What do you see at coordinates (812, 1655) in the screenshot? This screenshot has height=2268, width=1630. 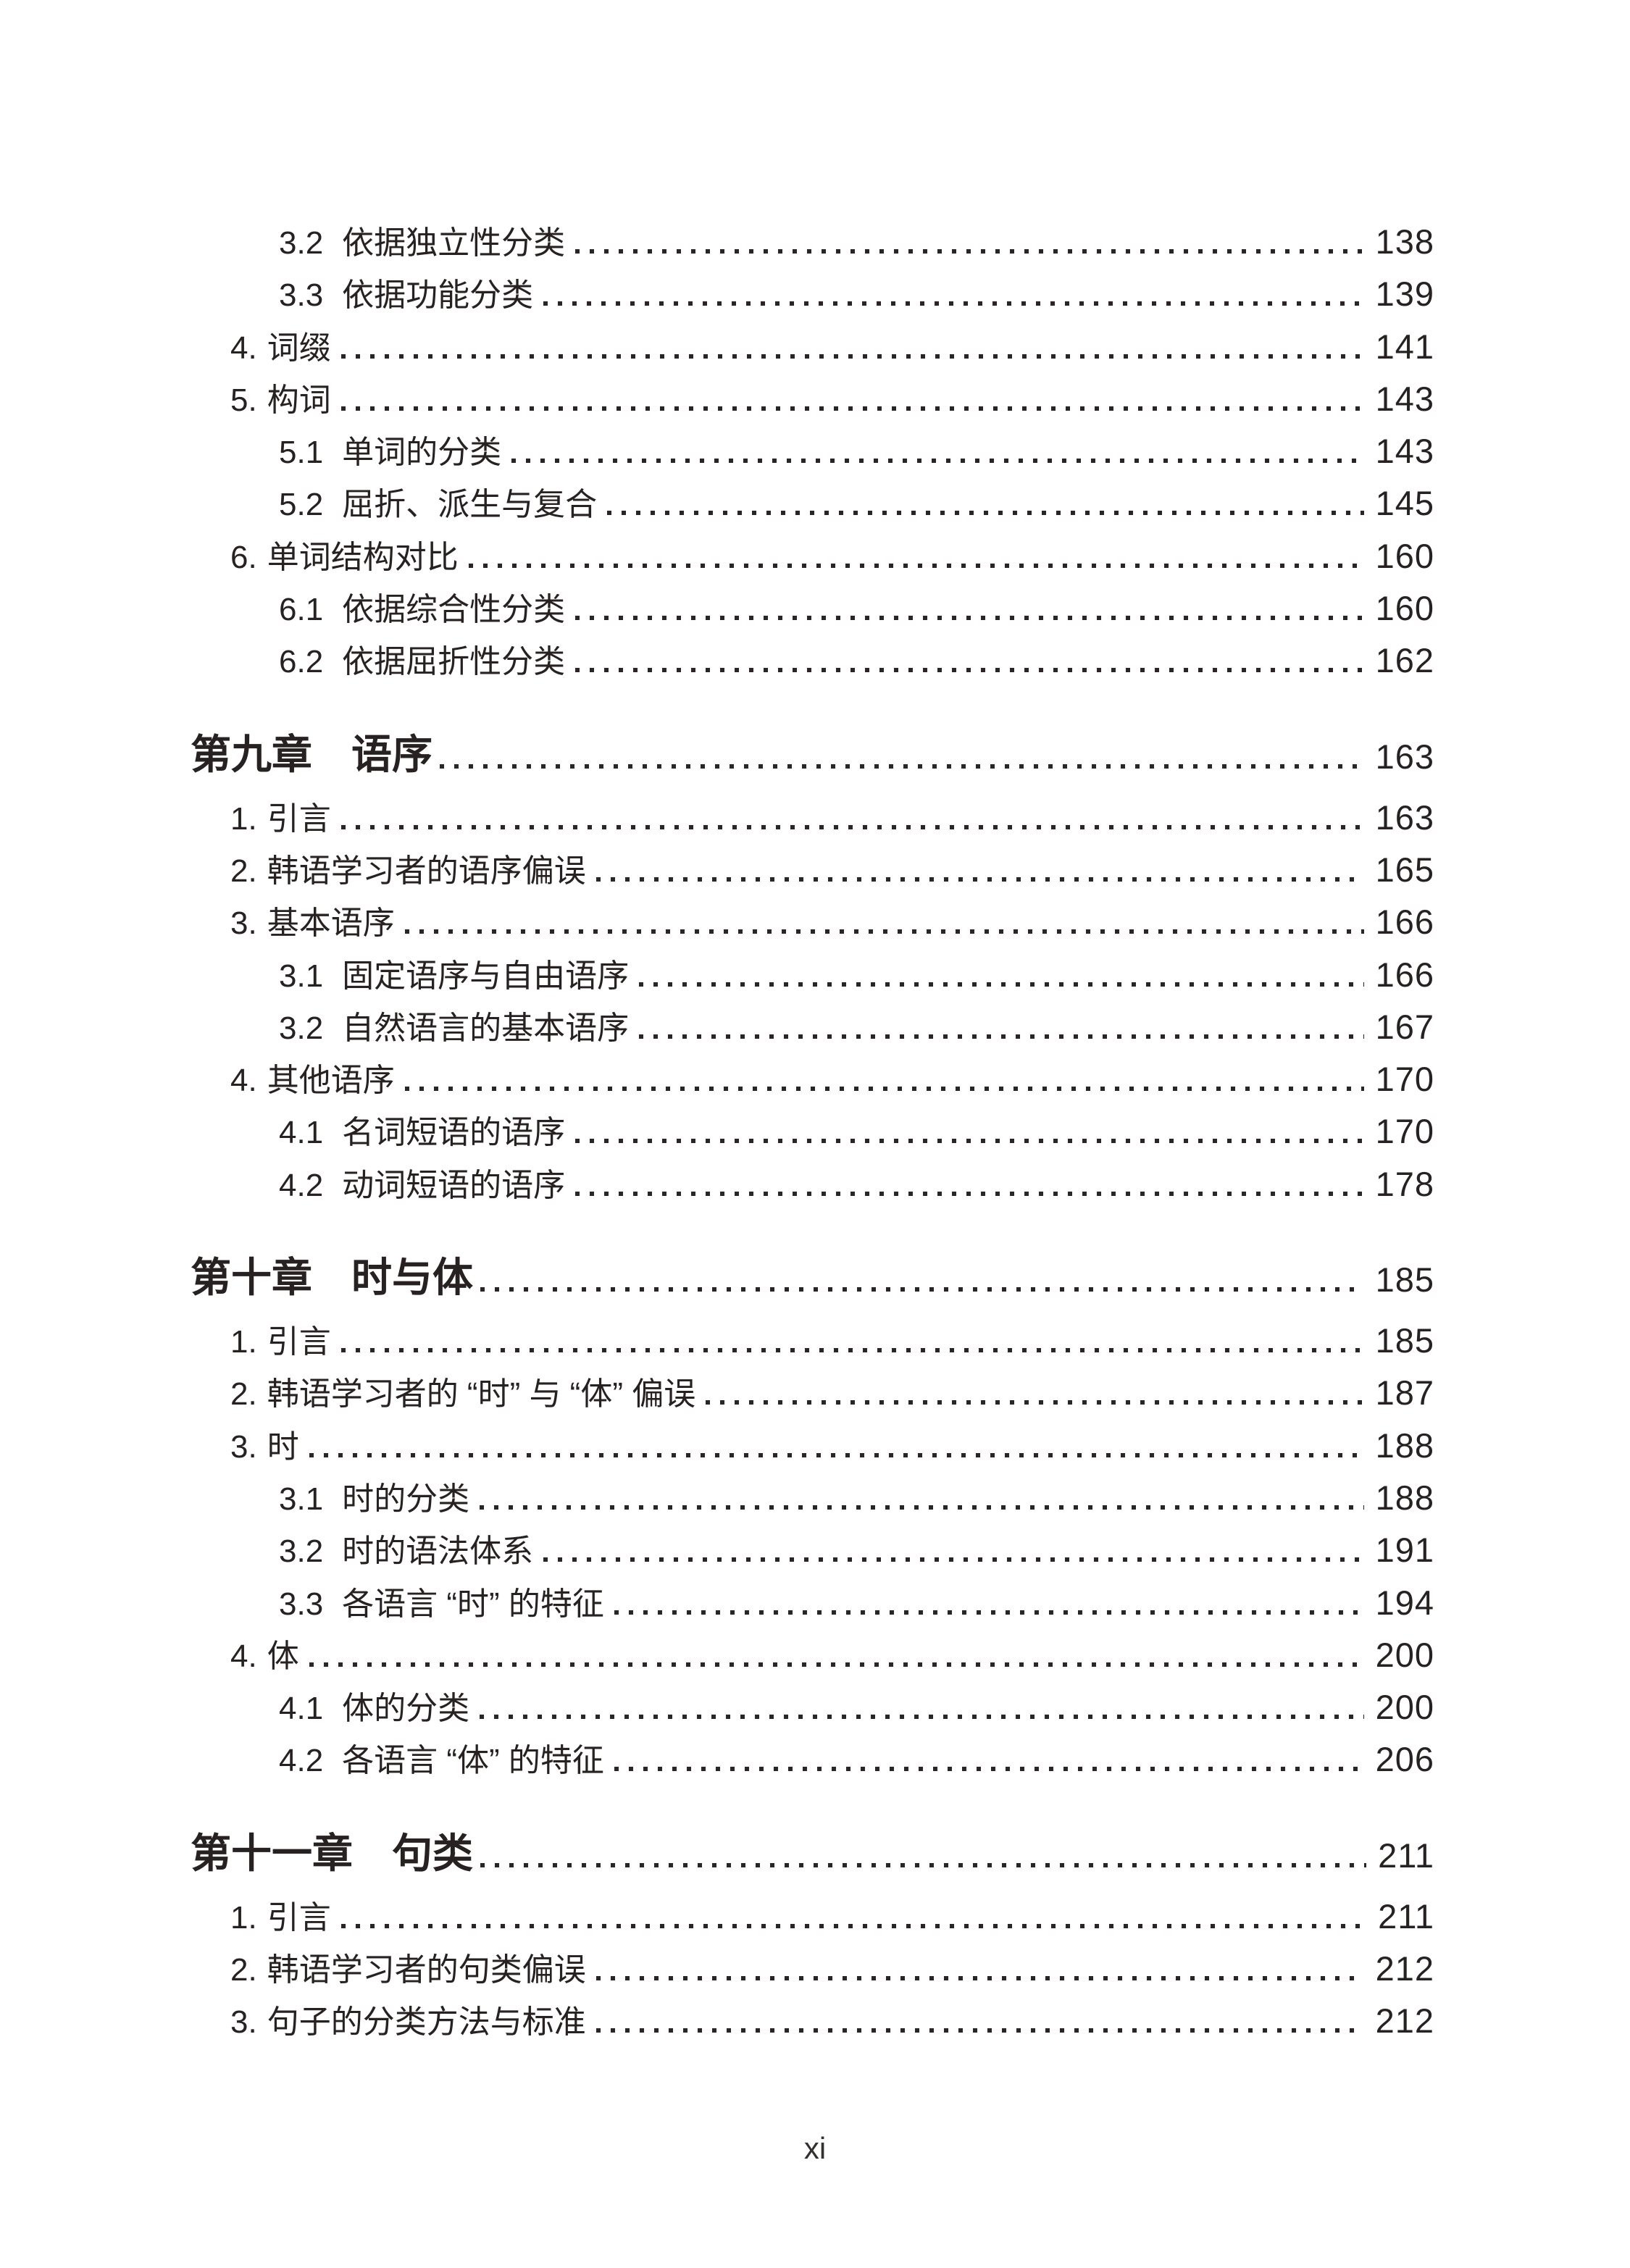 I see `toc-entry: 4. 体 200` at bounding box center [812, 1655].